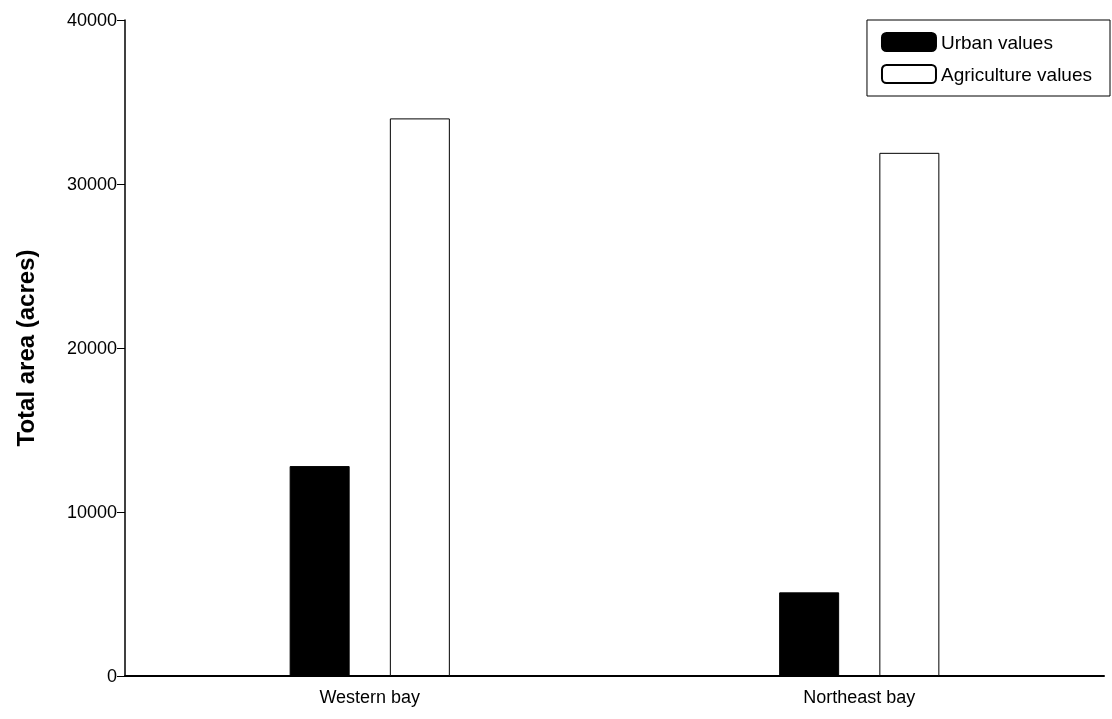 The image size is (1112, 719). I want to click on y-tick-label: 0, so click(111, 676).